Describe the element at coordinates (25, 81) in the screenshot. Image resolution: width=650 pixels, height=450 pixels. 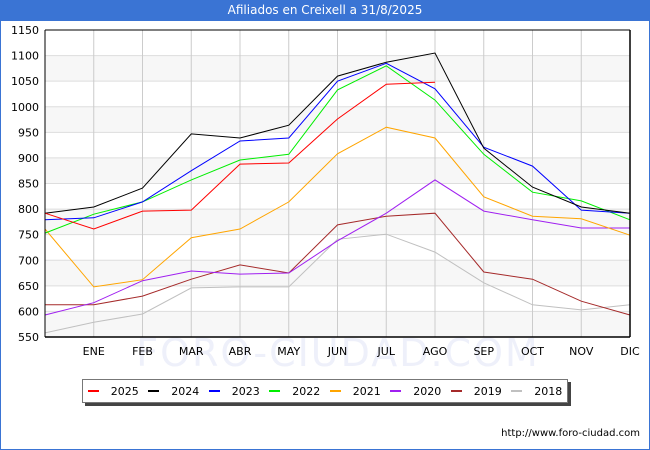
I see `y-tick-label: 1050` at that location.